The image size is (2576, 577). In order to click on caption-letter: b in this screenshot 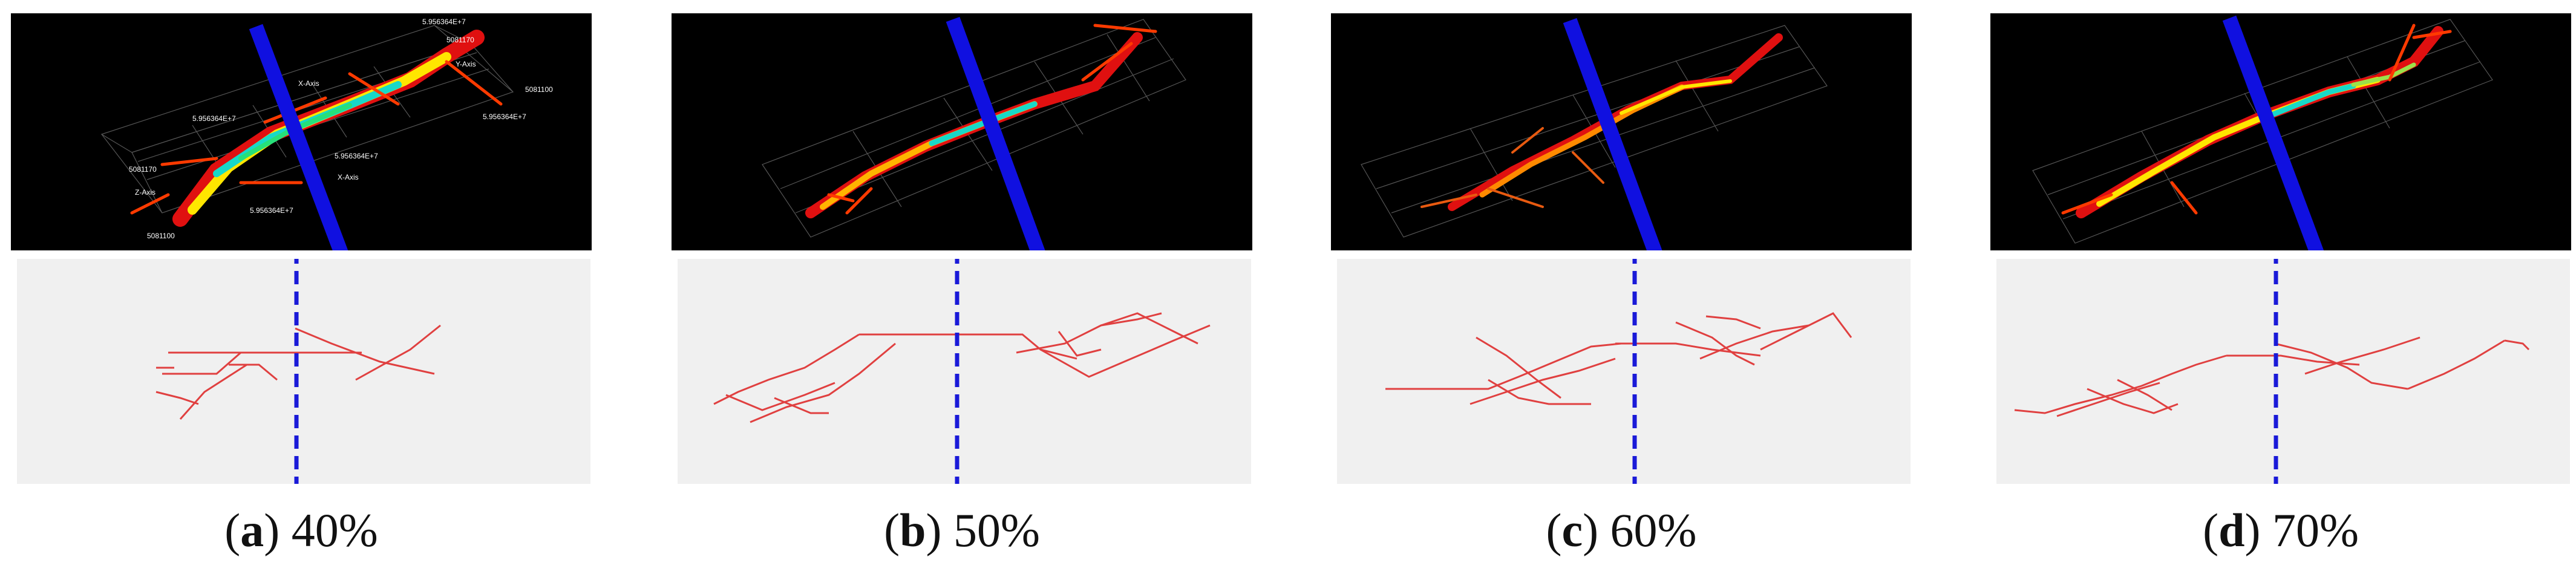, I will do `click(913, 530)`.